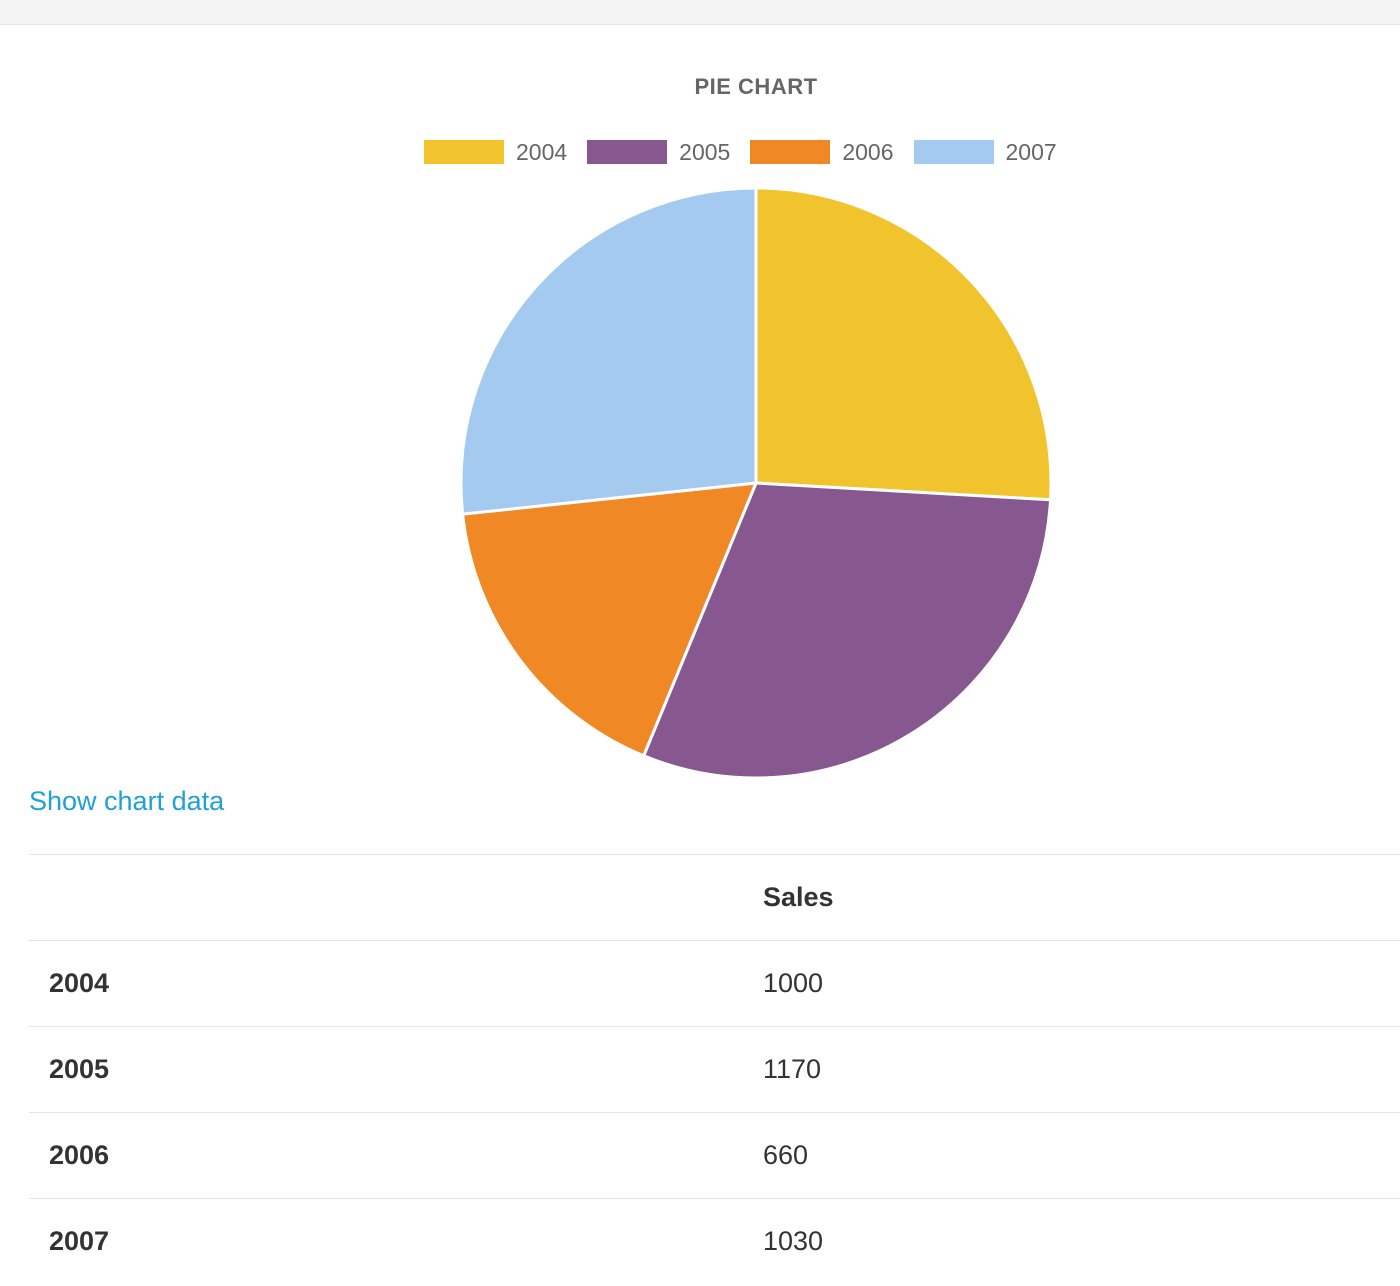  I want to click on pie-slice-2006, so click(609, 619).